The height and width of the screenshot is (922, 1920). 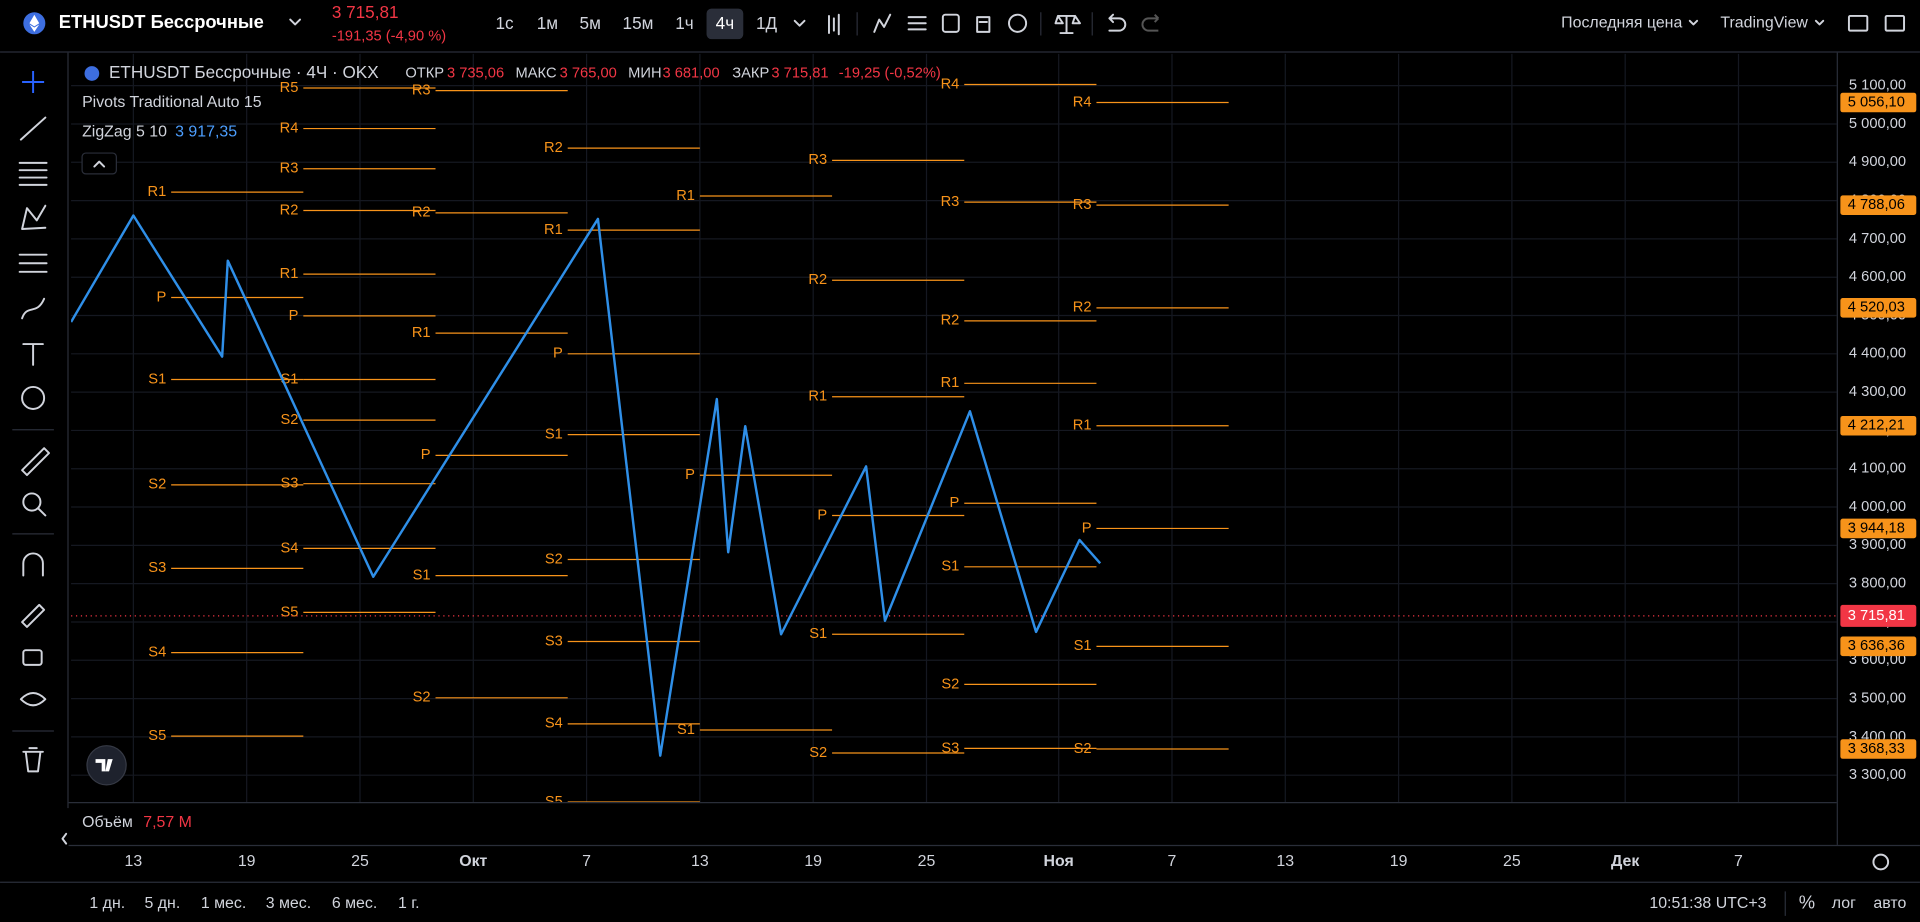 I want to click on pivot-label: P, so click(x=161, y=297).